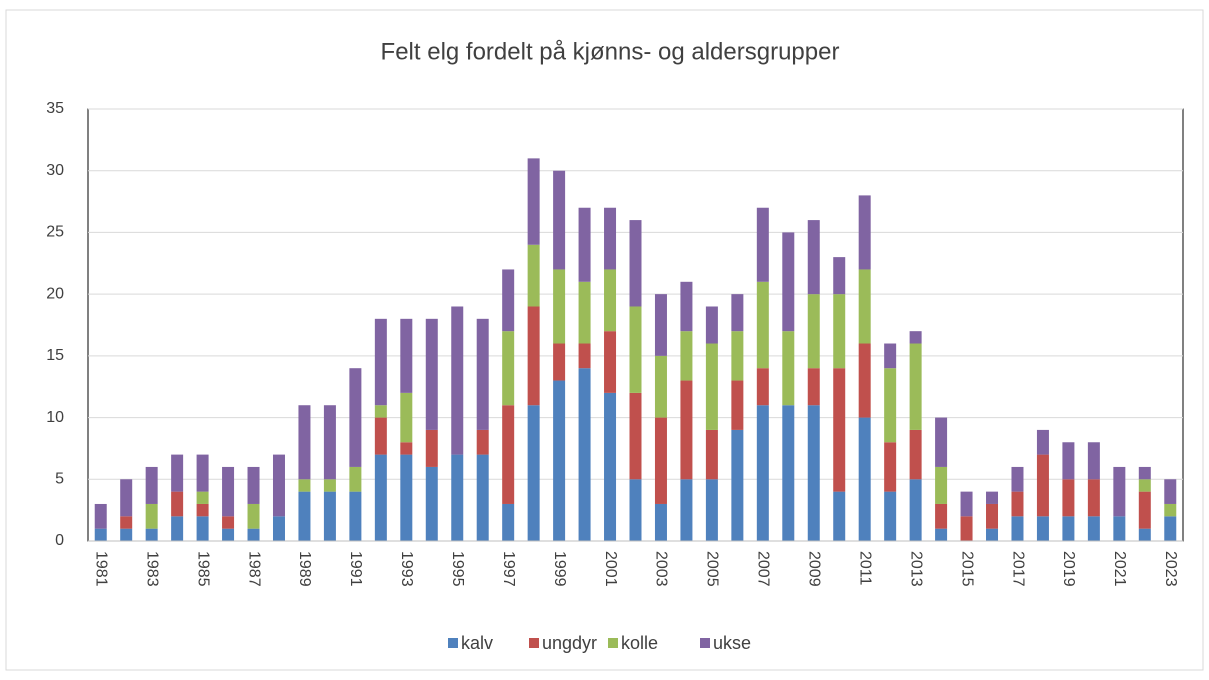  What do you see at coordinates (569, 643) in the screenshot?
I see `legend-label: ungdyr` at bounding box center [569, 643].